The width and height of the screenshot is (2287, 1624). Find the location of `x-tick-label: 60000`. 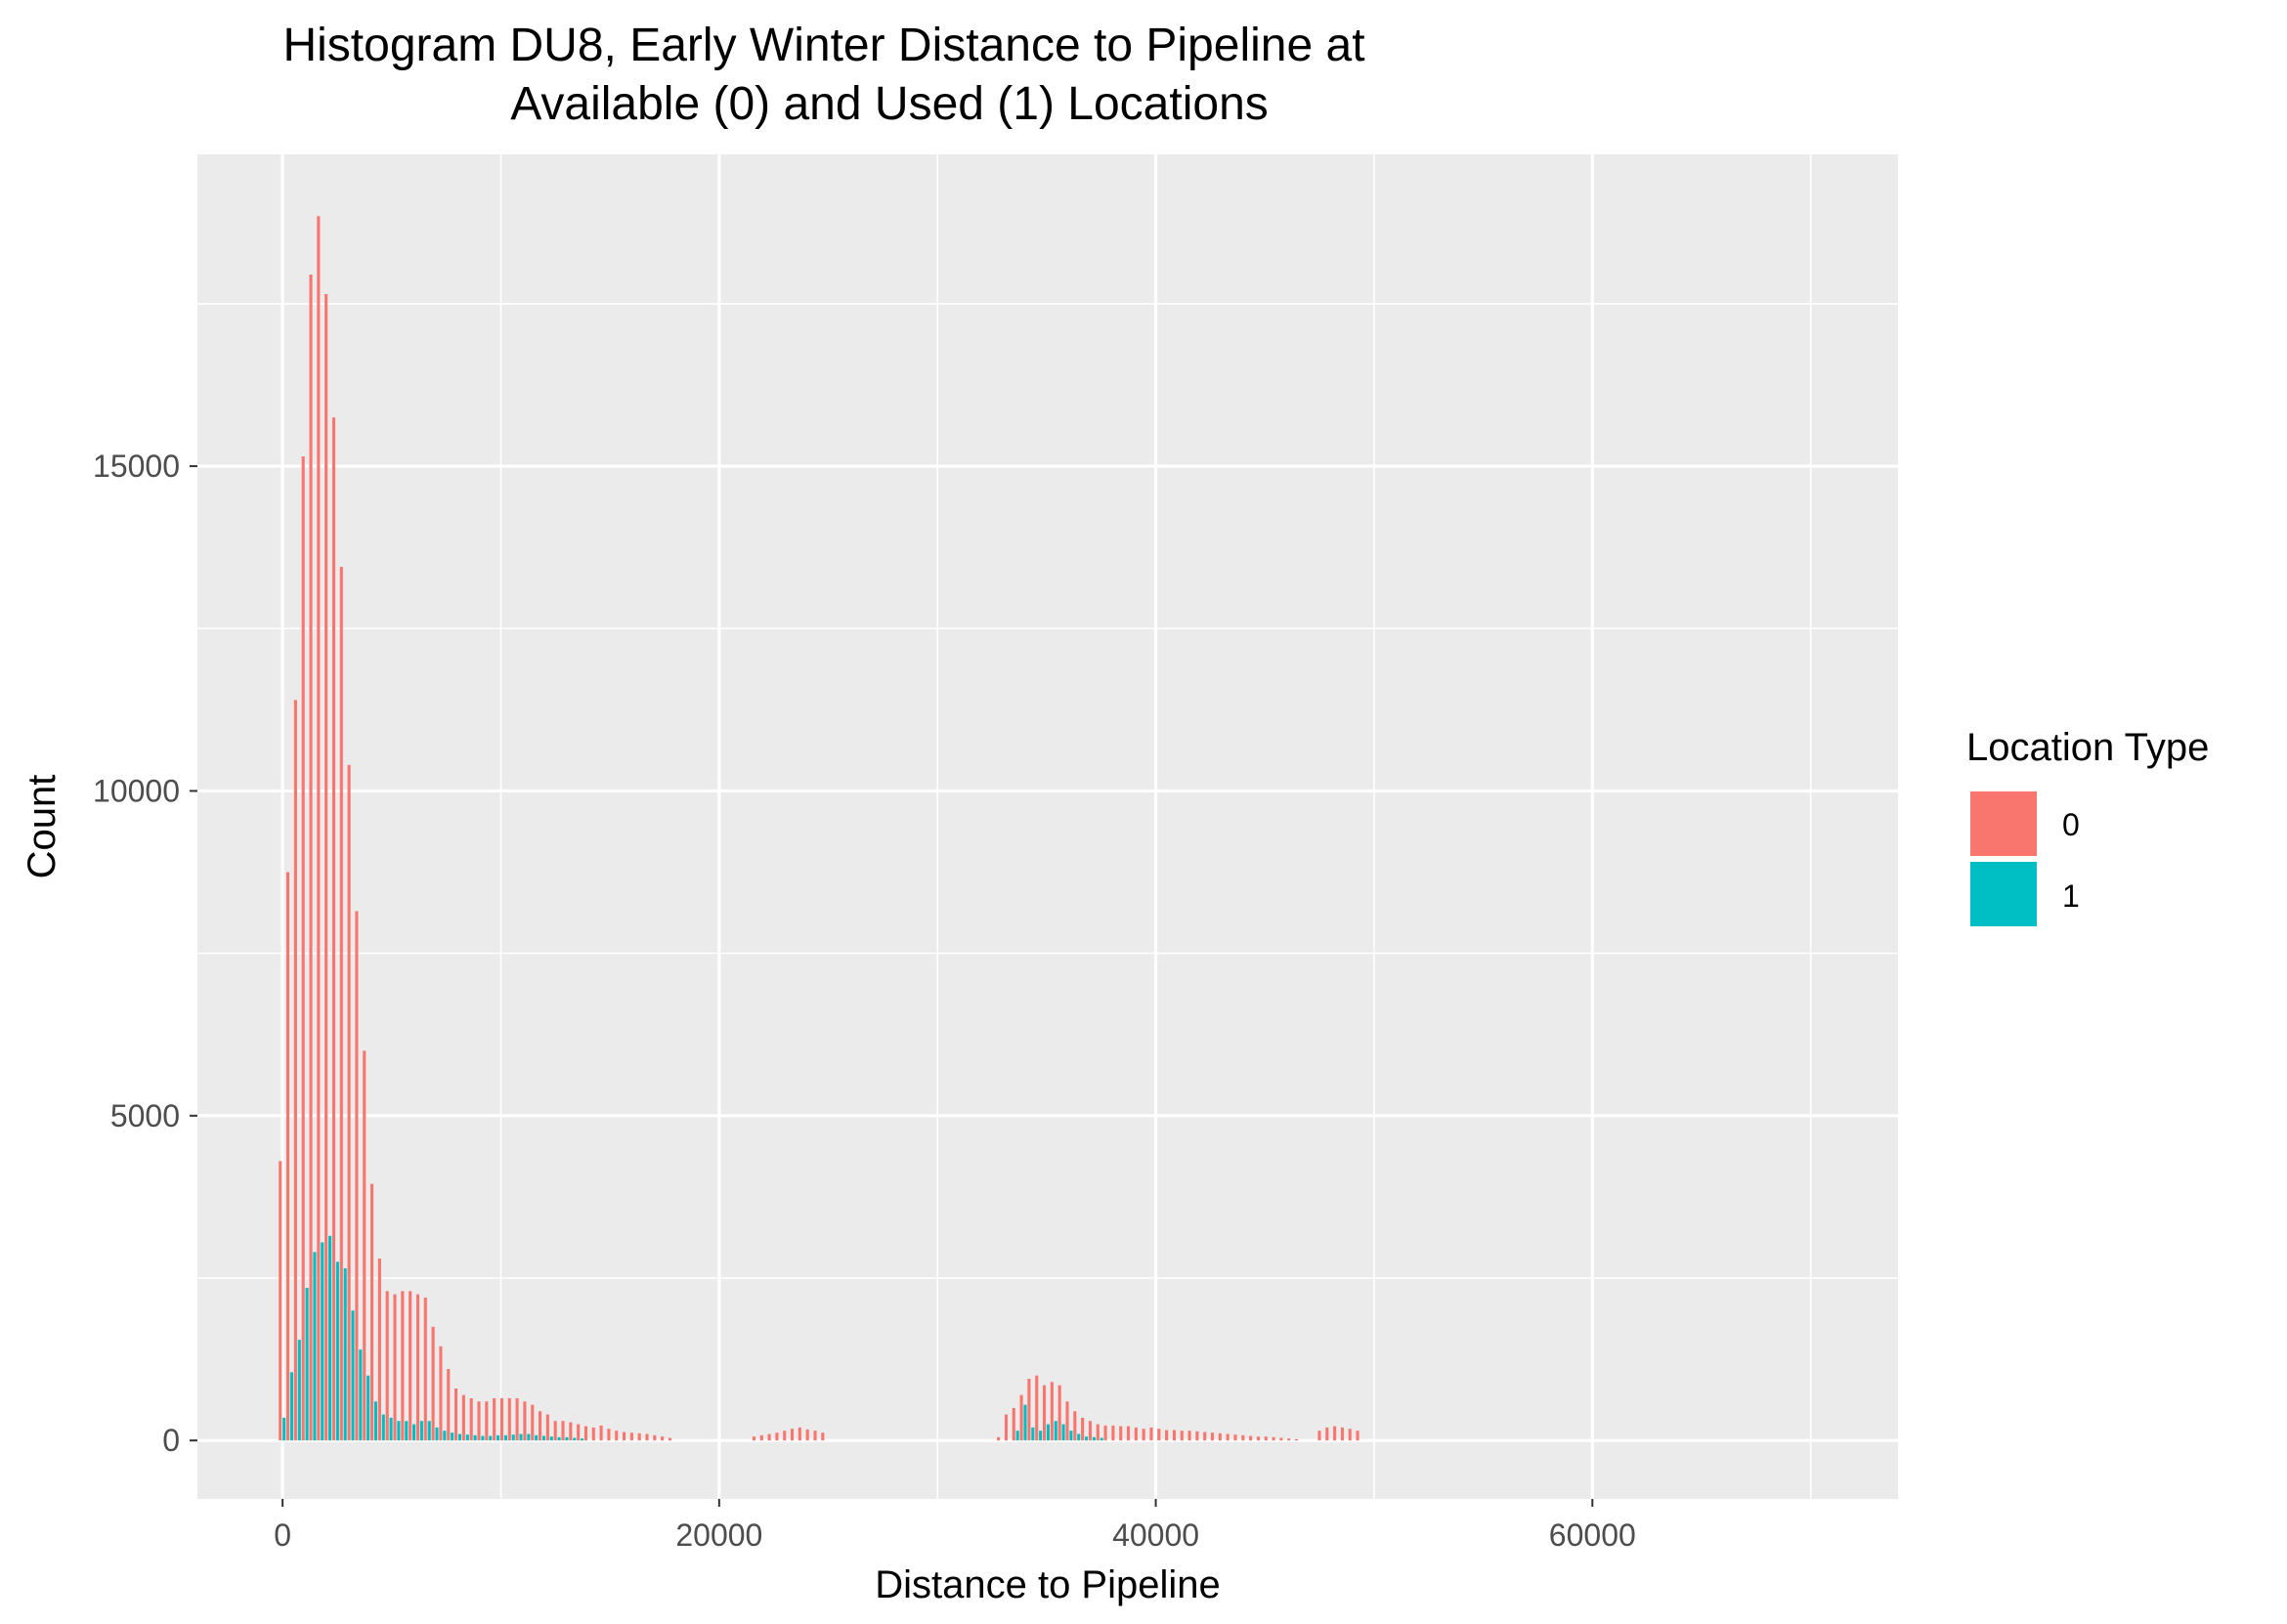

x-tick-label: 60000 is located at coordinates (1592, 1535).